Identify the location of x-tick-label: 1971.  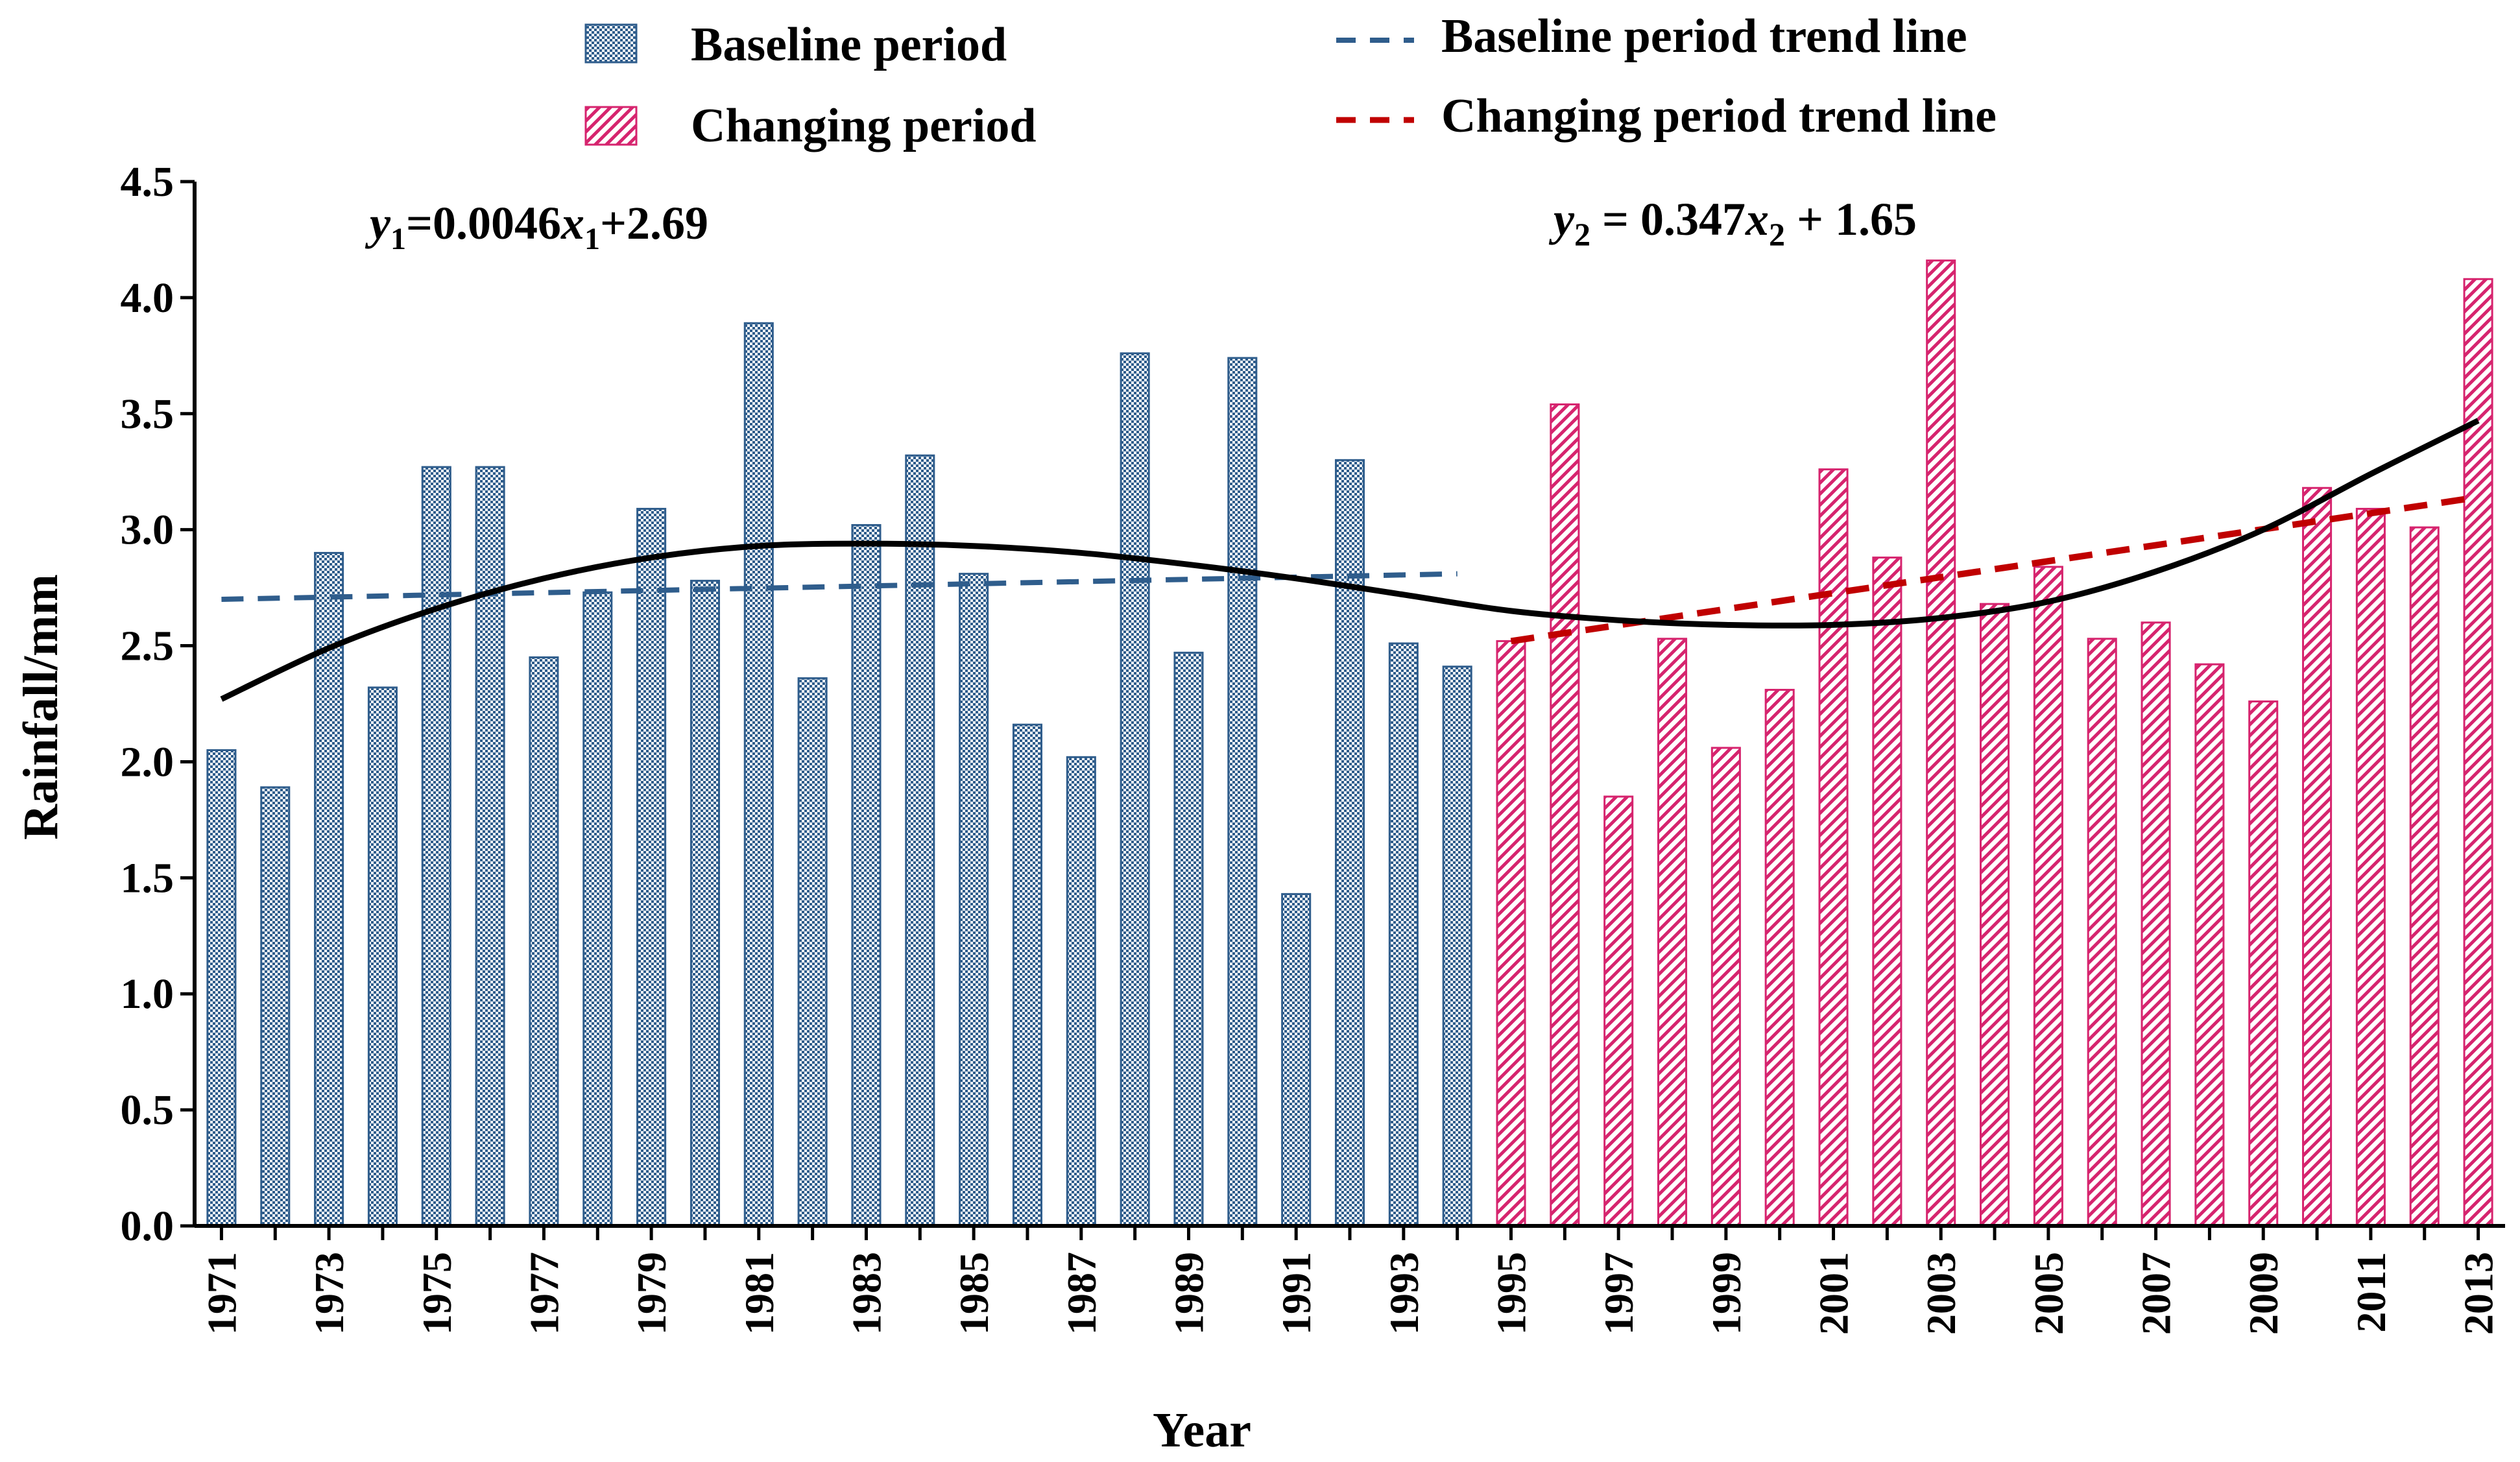
(222, 1294).